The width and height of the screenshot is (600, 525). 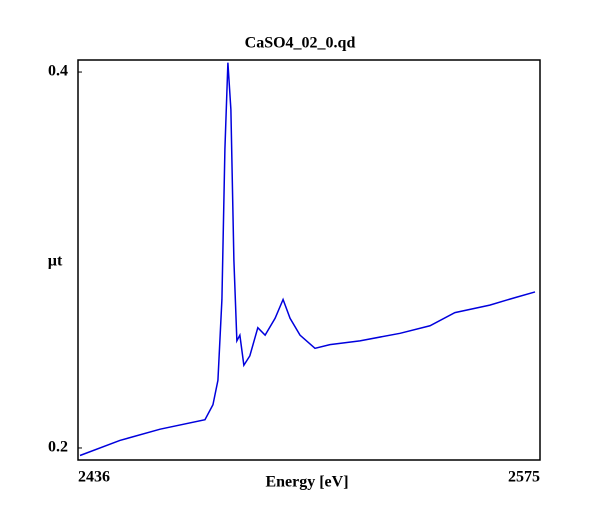 I want to click on y-tick-label: 0.4, so click(x=58, y=71).